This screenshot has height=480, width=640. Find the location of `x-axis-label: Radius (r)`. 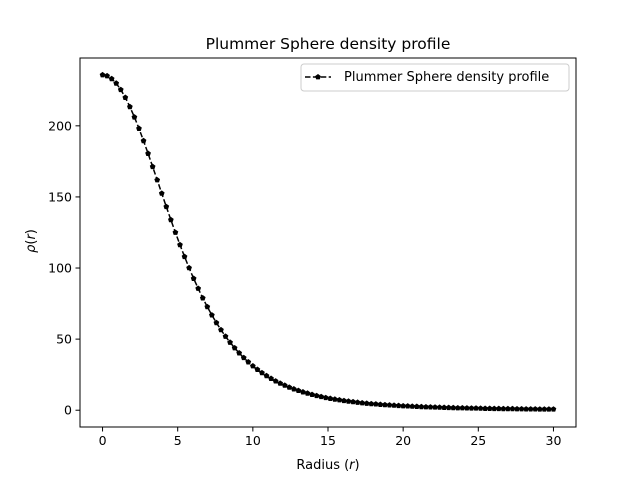

x-axis-label: Radius (r) is located at coordinates (327, 465).